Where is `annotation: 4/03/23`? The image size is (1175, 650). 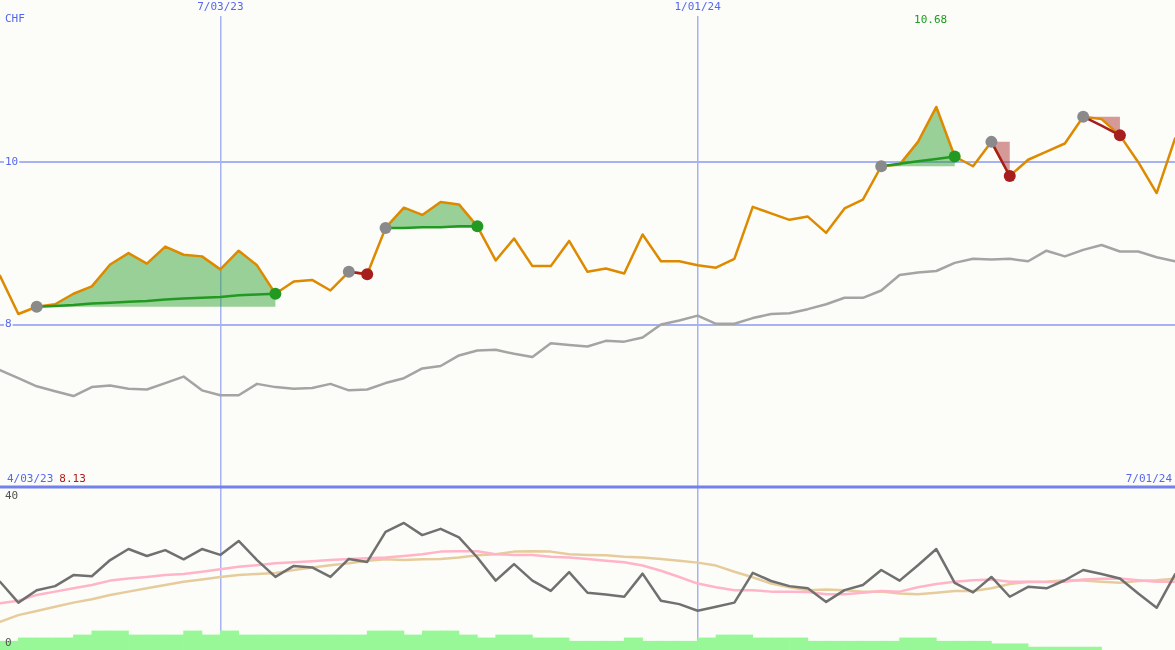
annotation: 4/03/23 is located at coordinates (30, 478).